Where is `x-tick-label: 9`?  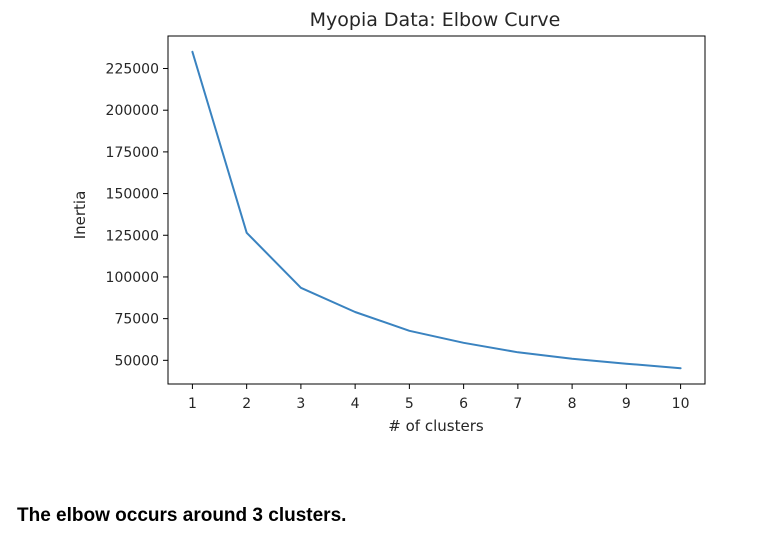 x-tick-label: 9 is located at coordinates (626, 404).